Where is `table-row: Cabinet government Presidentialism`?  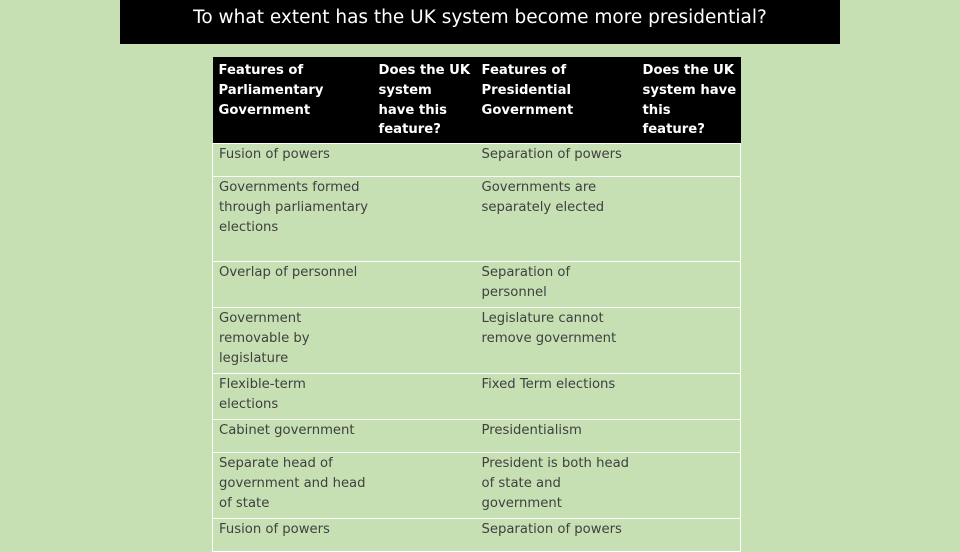
table-row: Cabinet government Presidentialism is located at coordinates (476, 436).